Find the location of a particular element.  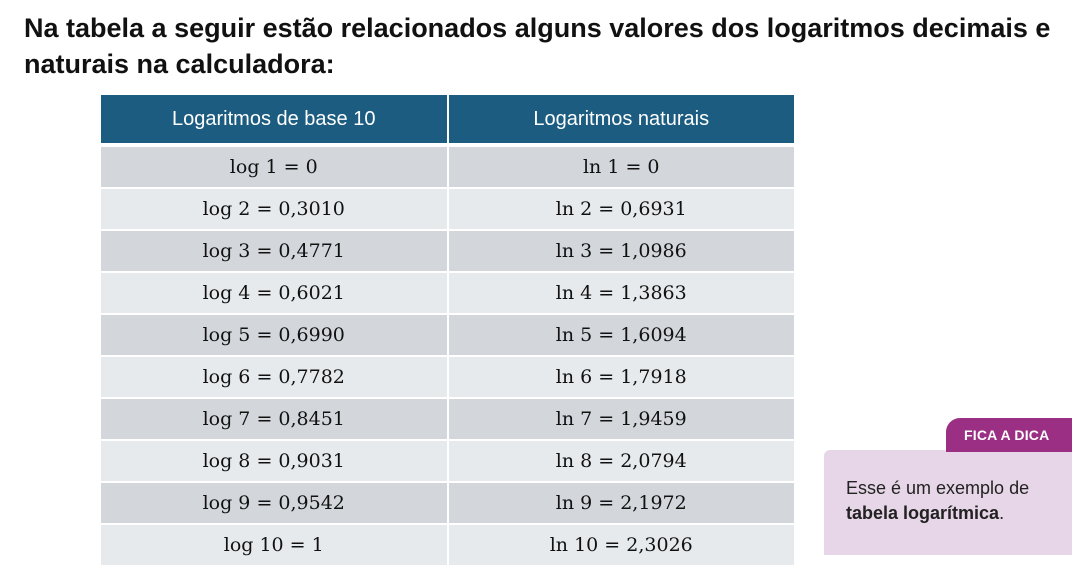

ln-cell: ln 8 = 2,0794 is located at coordinates (620, 461).